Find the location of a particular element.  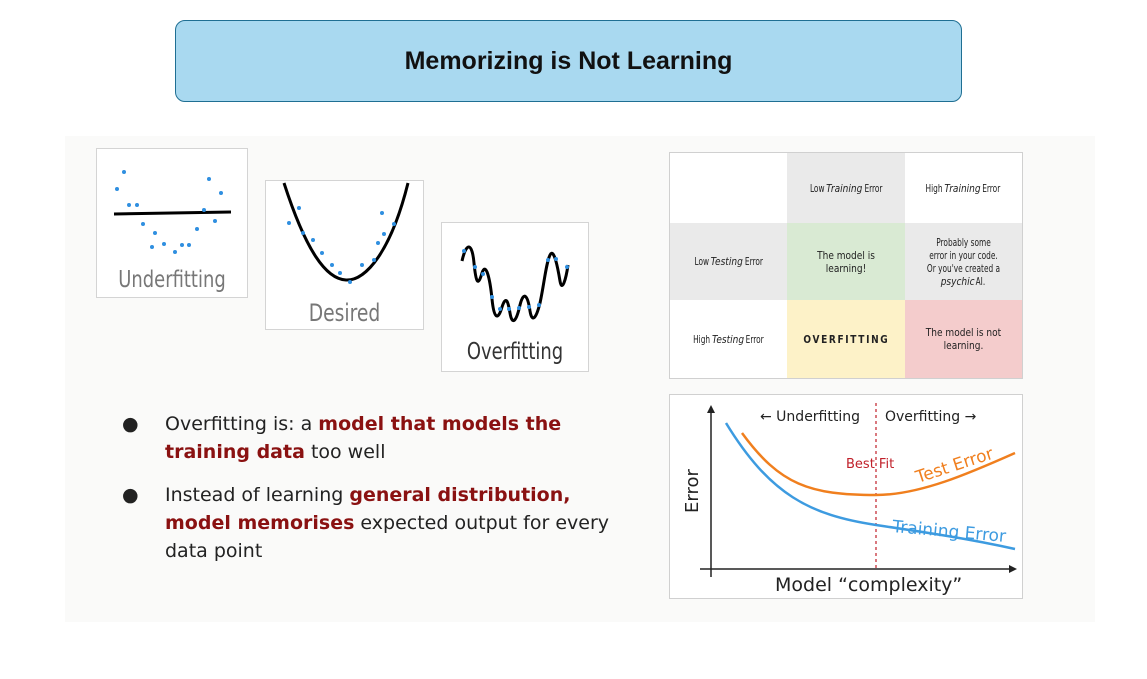

x-axis-arrow is located at coordinates (1013, 569).